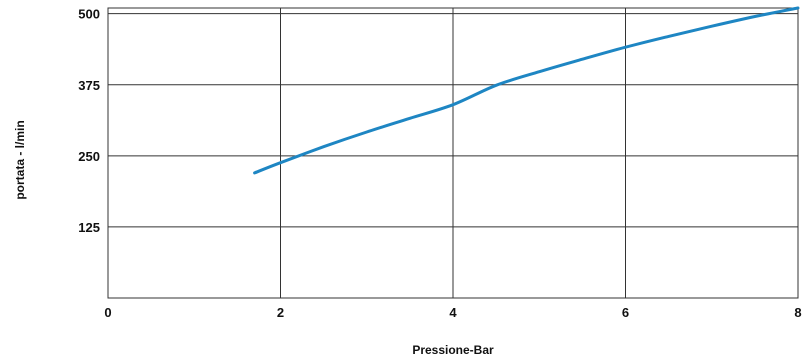 This screenshot has width=806, height=360. Describe the element at coordinates (89, 156) in the screenshot. I see `y-tick-label: 250` at that location.